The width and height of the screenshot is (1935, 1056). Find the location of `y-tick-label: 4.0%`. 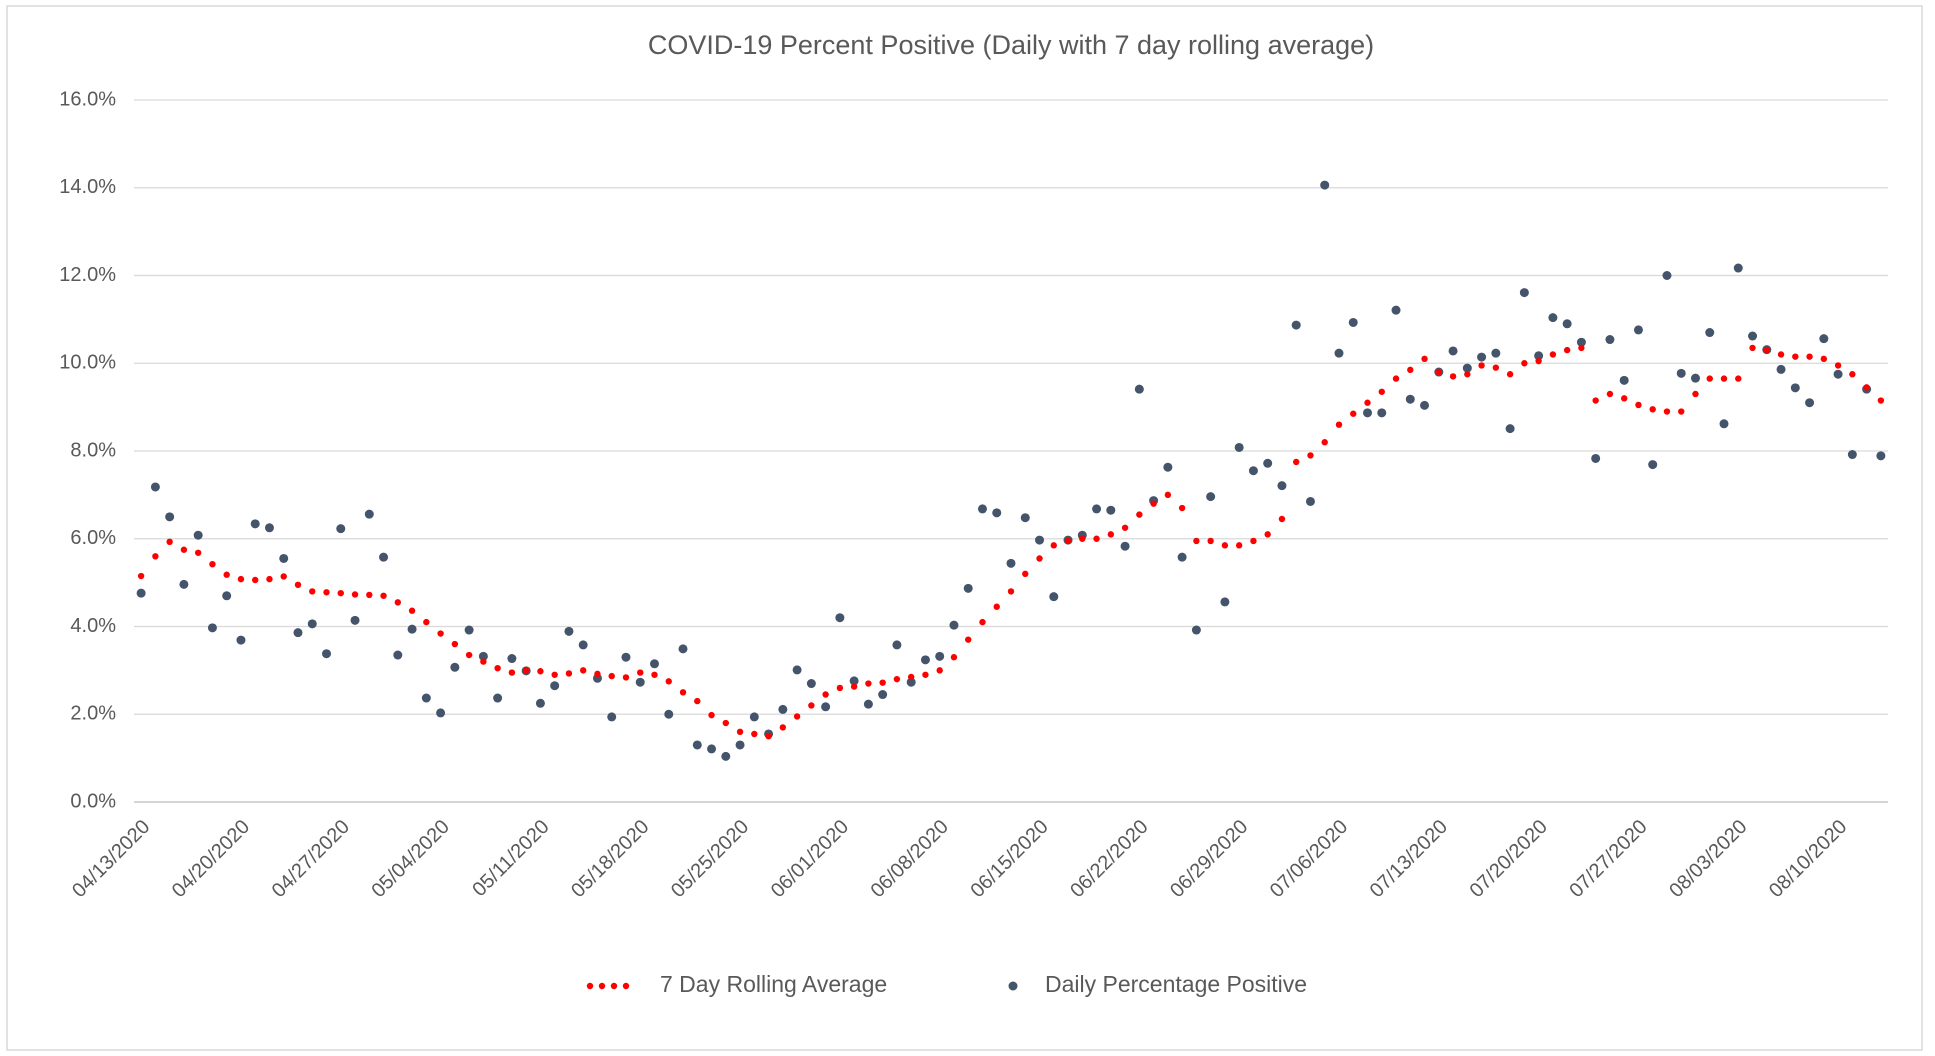

y-tick-label: 4.0% is located at coordinates (93, 626).